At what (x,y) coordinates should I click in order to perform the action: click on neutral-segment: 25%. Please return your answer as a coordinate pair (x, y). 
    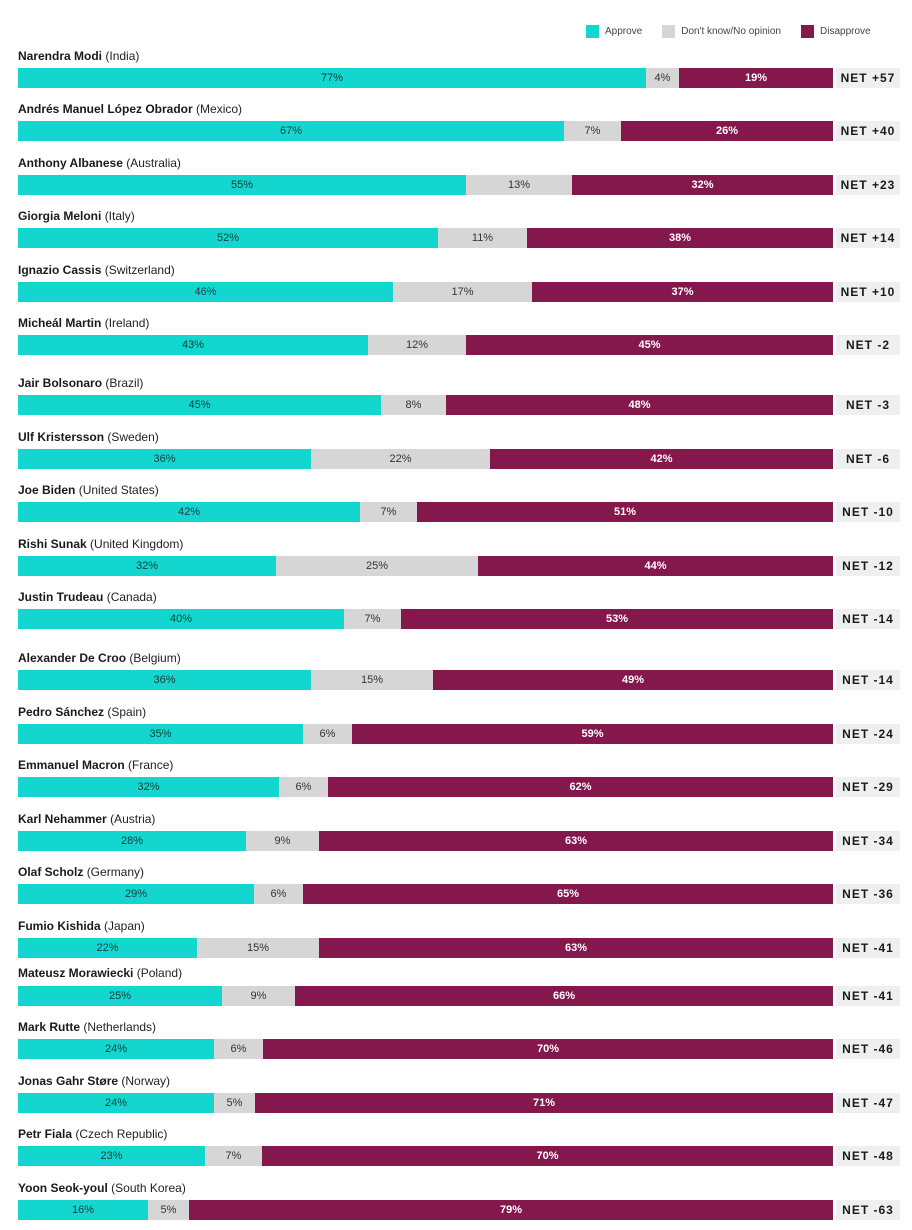
    Looking at the image, I should click on (377, 566).